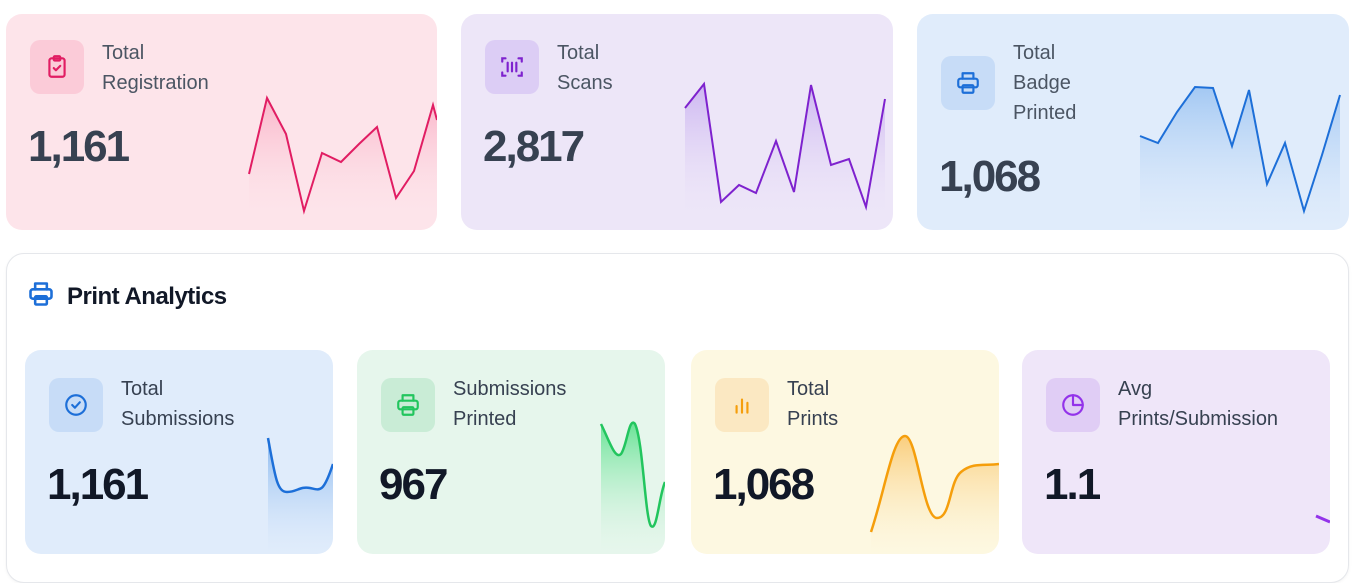 Image resolution: width=1360 pixels, height=583 pixels. Describe the element at coordinates (155, 68) in the screenshot. I see `total-registration-label: Total Registration` at that location.